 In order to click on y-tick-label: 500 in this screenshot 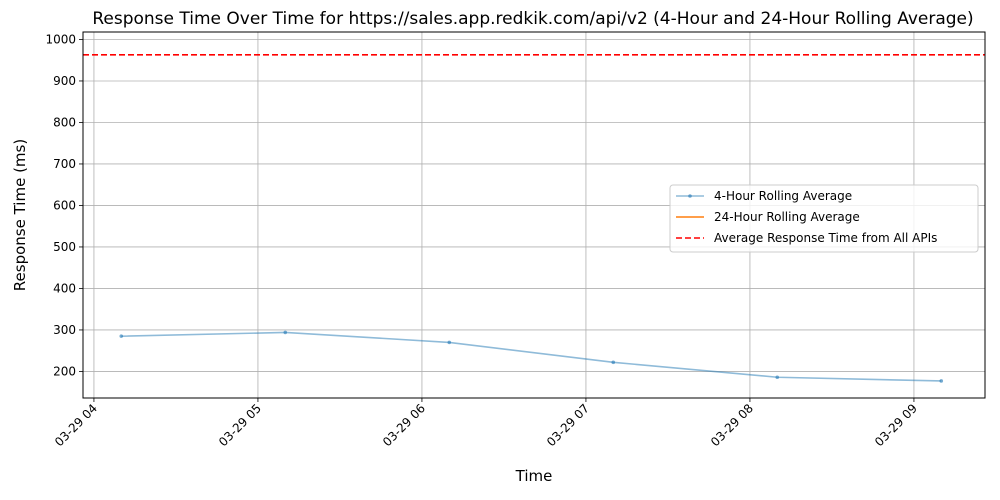, I will do `click(64, 247)`.